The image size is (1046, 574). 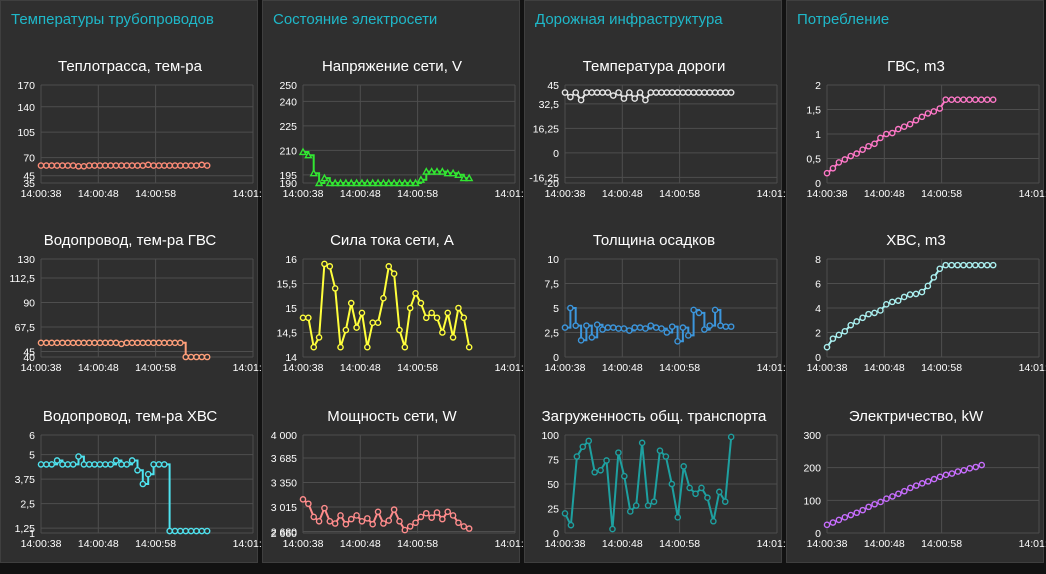 What do you see at coordinates (553, 461) in the screenshot?
I see `y-tick-label: 75` at bounding box center [553, 461].